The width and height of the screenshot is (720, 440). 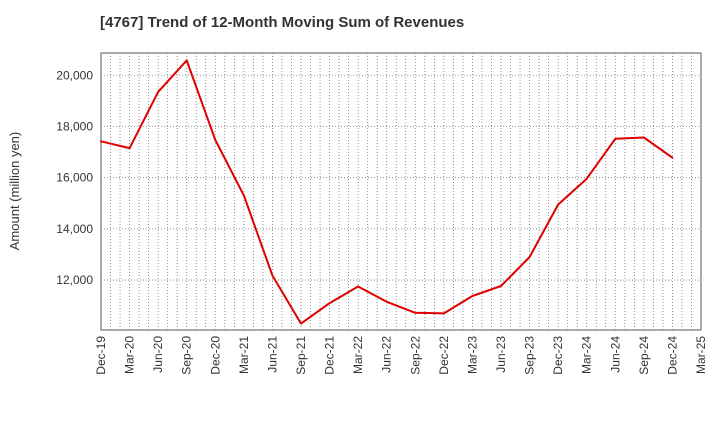 I want to click on x-tick-label: Mar-20, so click(x=130, y=355).